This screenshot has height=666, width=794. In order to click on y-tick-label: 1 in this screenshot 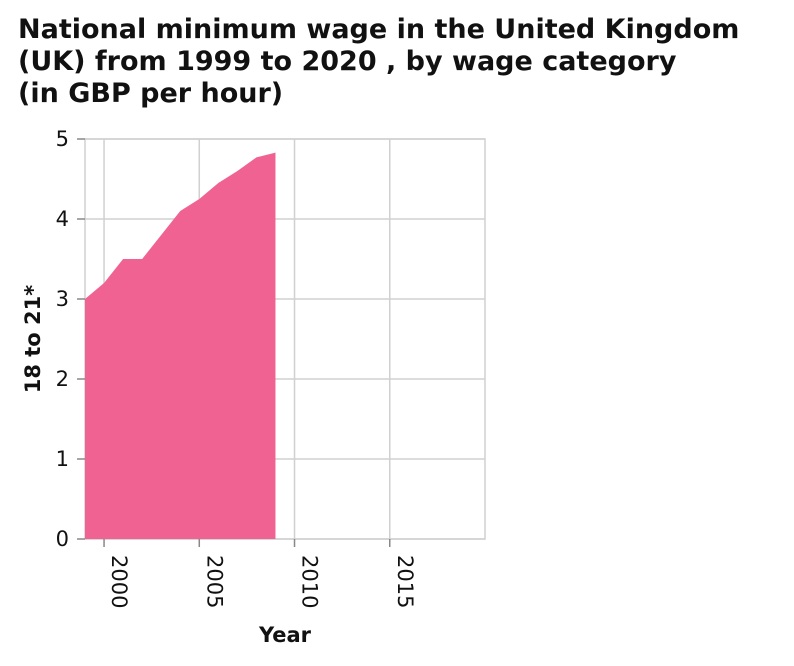, I will do `click(62, 459)`.